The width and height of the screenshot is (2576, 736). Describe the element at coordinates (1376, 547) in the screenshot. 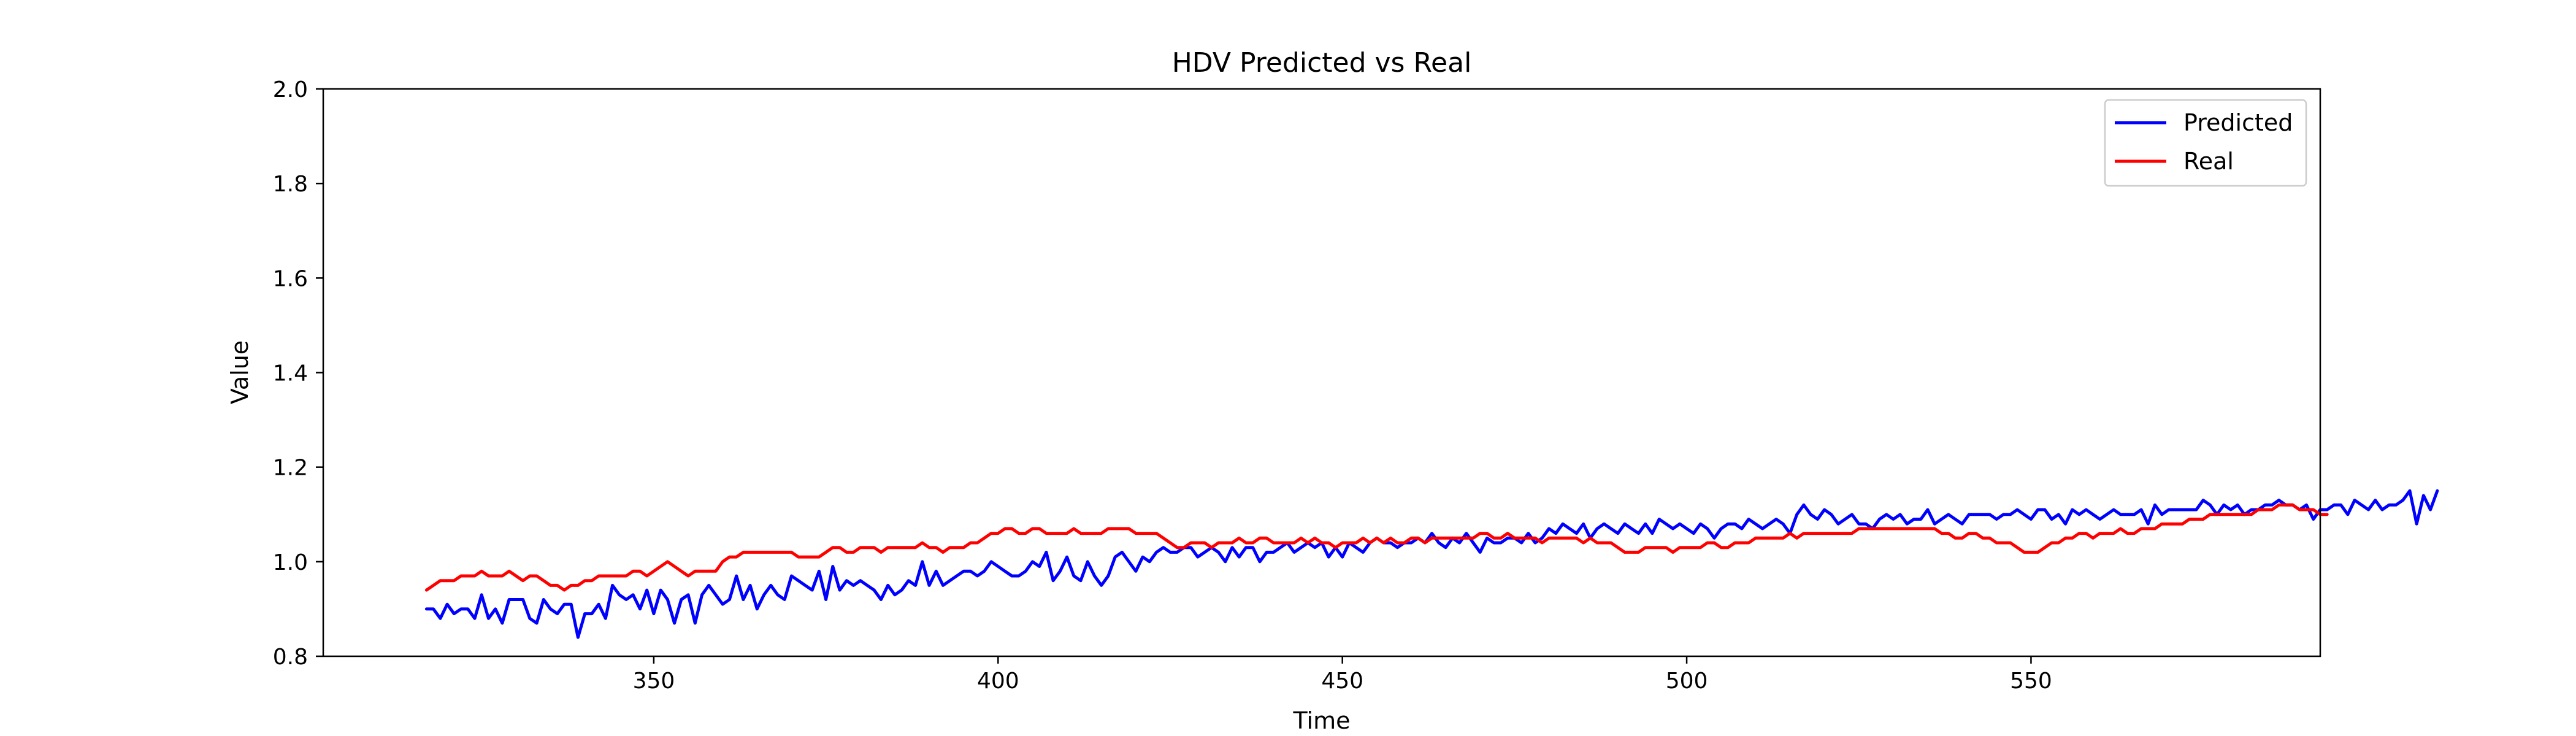

I see `series-line-real` at that location.